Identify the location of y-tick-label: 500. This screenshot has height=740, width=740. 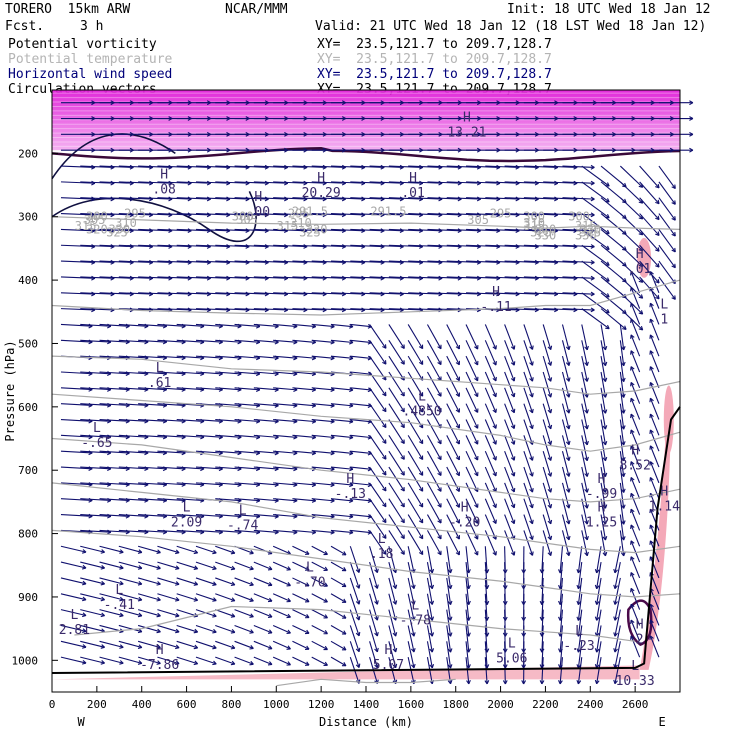
(28, 343).